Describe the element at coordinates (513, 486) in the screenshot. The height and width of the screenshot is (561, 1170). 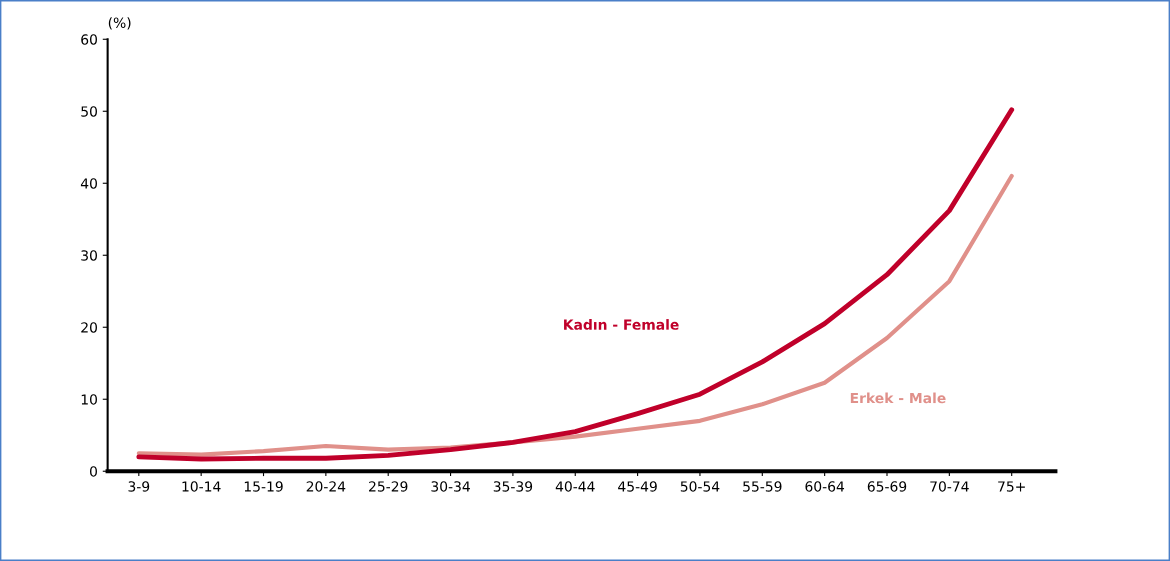
I see `x-tick-label: 35-39` at that location.